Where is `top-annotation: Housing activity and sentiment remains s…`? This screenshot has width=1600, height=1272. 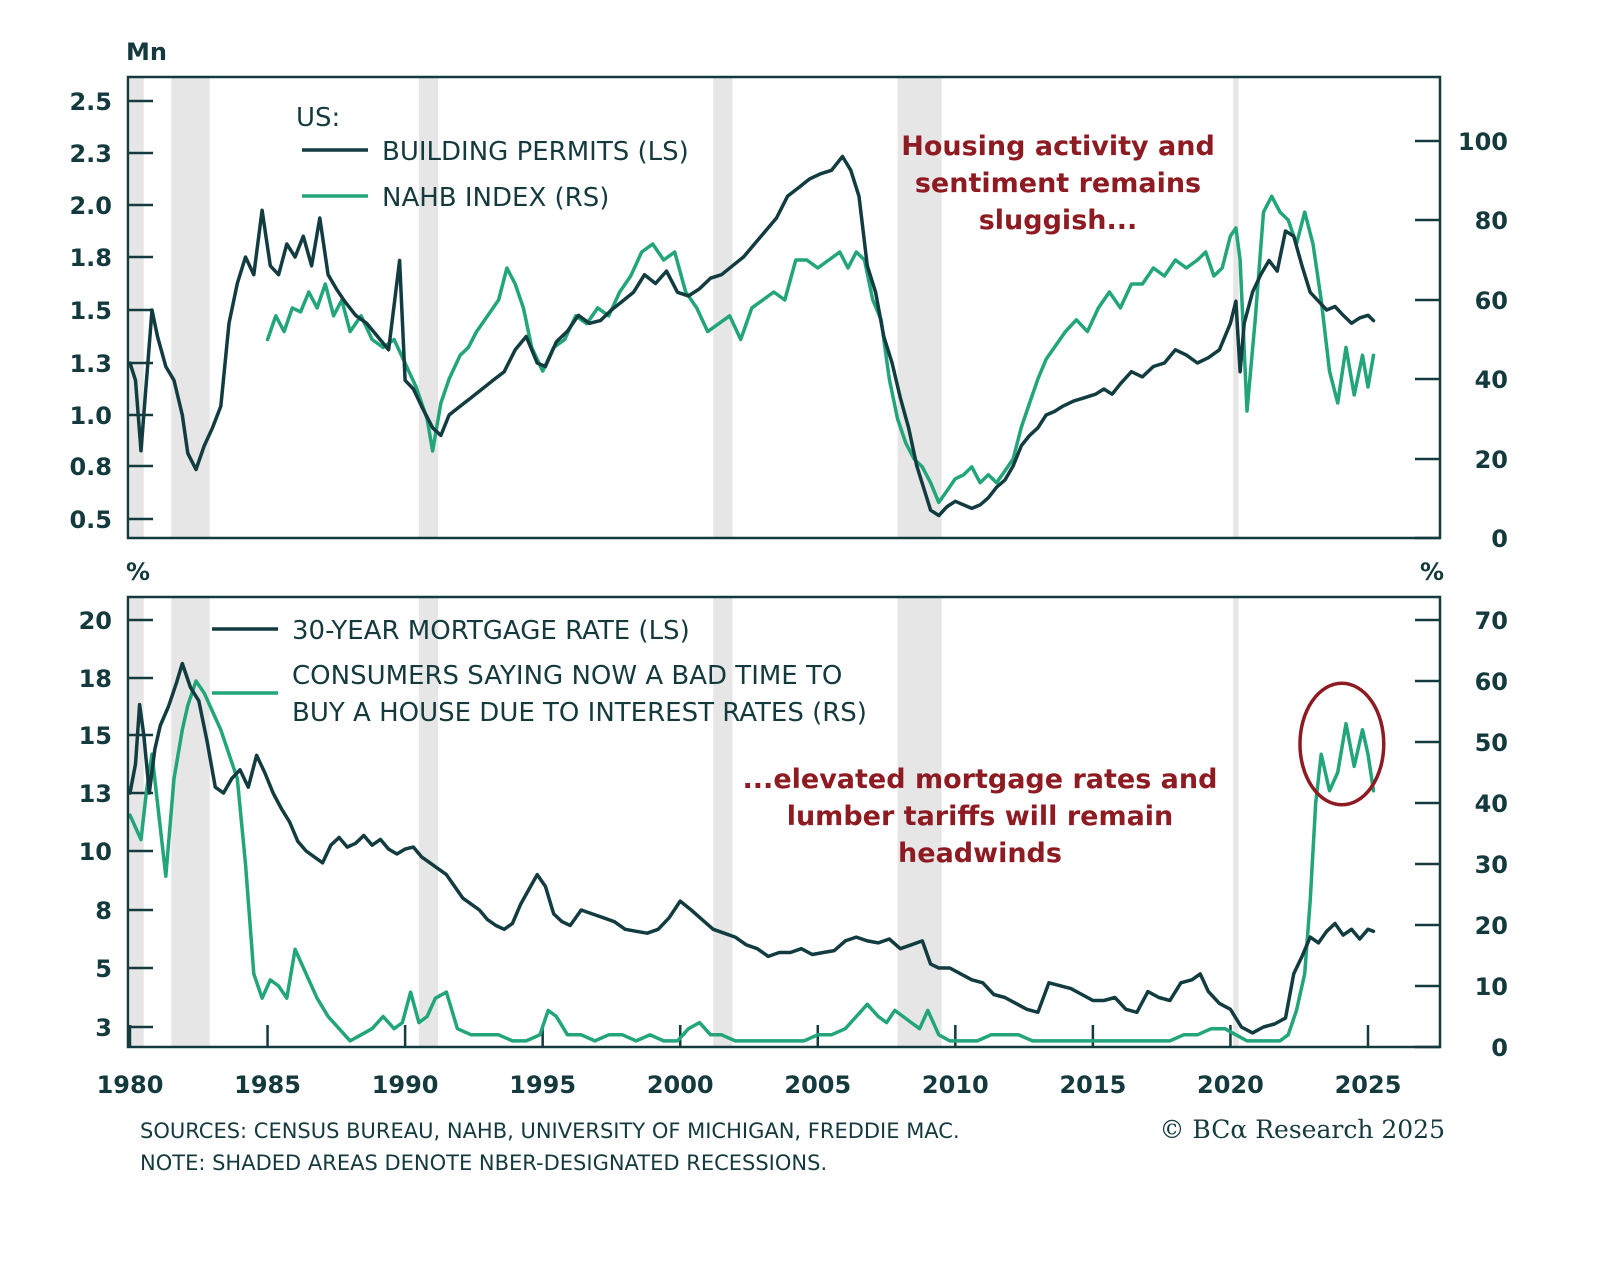 top-annotation: Housing activity and sentiment remains s… is located at coordinates (1058, 183).